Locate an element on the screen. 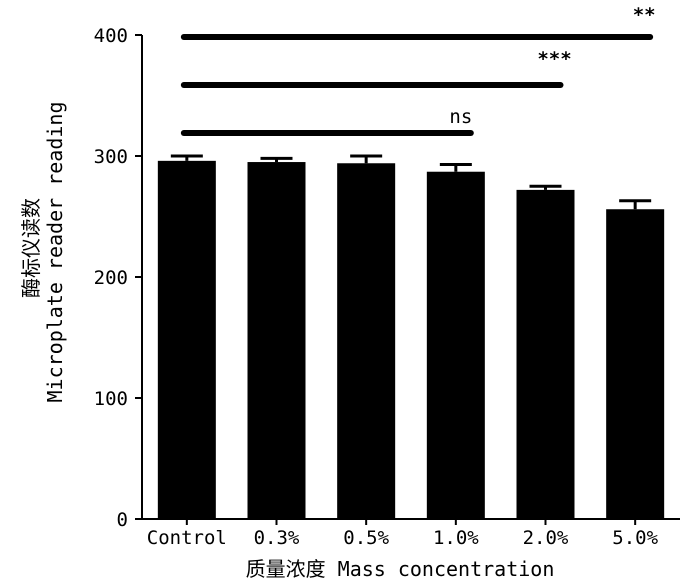  x-tick-label: Control is located at coordinates (187, 538).